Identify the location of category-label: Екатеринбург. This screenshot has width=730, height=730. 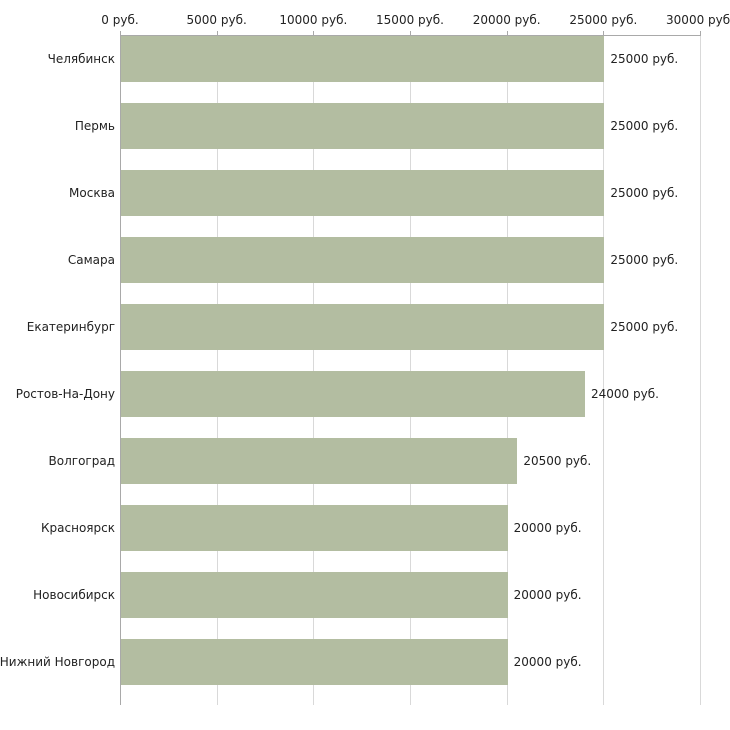
(70, 327).